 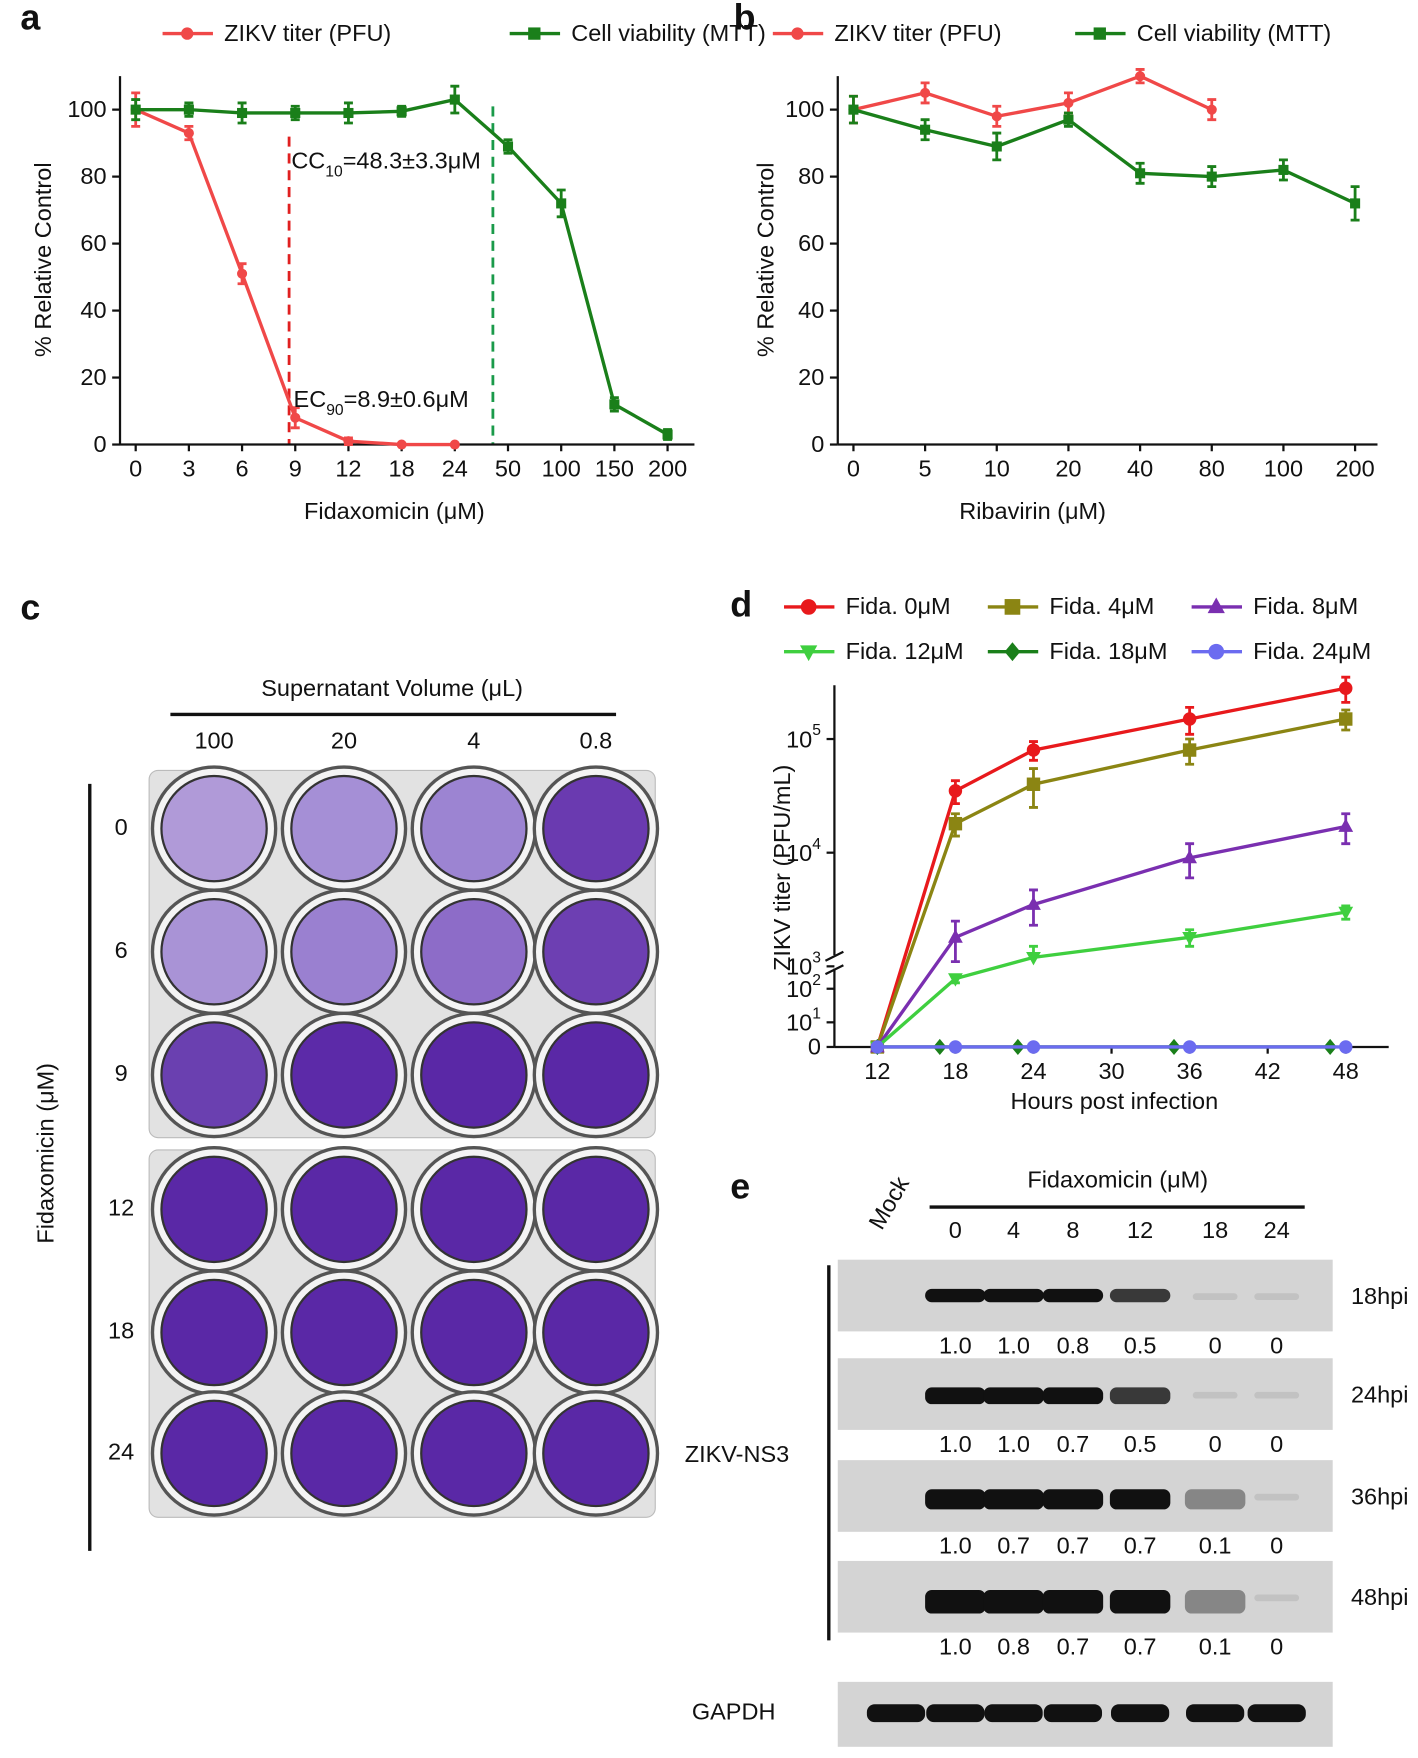 I want to click on panel-letter: c, so click(x=30, y=608).